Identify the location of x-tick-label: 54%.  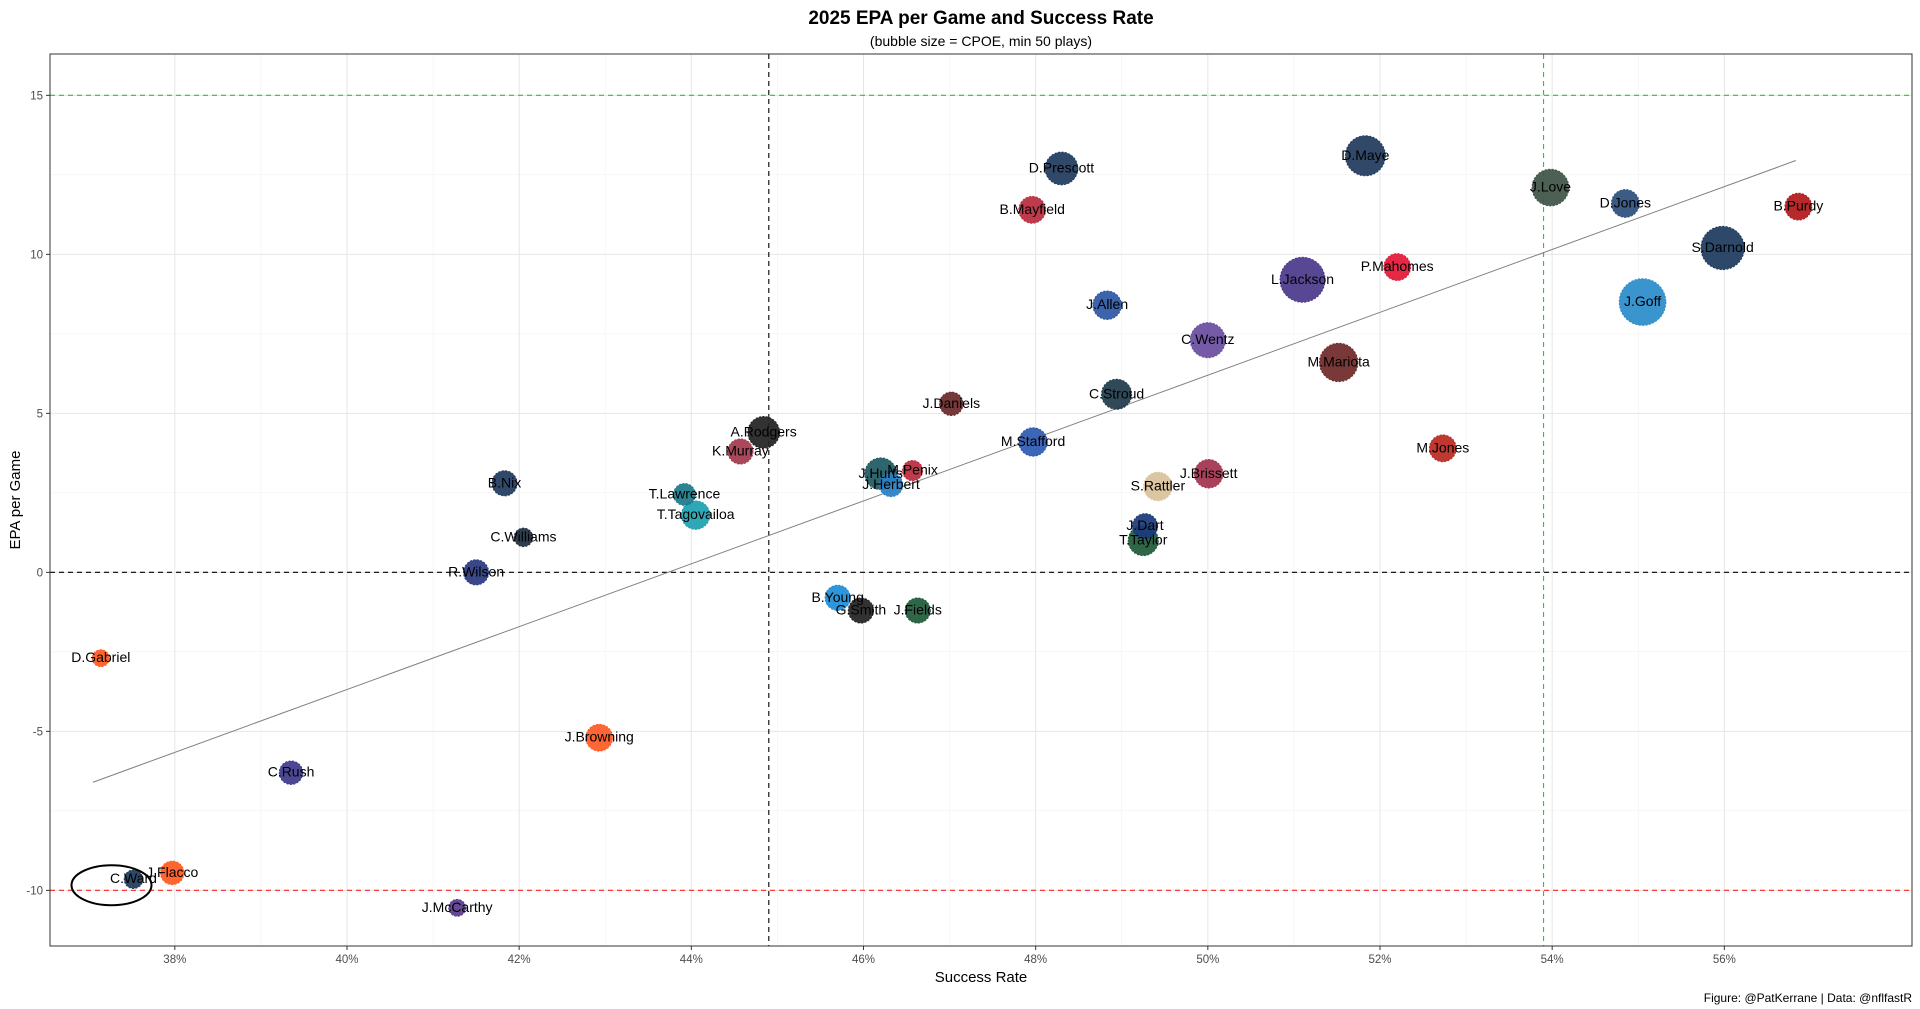
(1552, 960).